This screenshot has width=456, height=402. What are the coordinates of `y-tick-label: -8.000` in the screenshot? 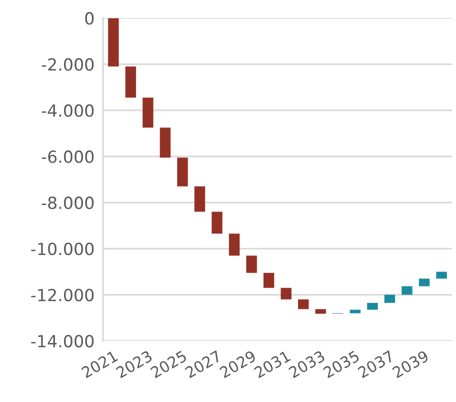 It's located at (68, 203).